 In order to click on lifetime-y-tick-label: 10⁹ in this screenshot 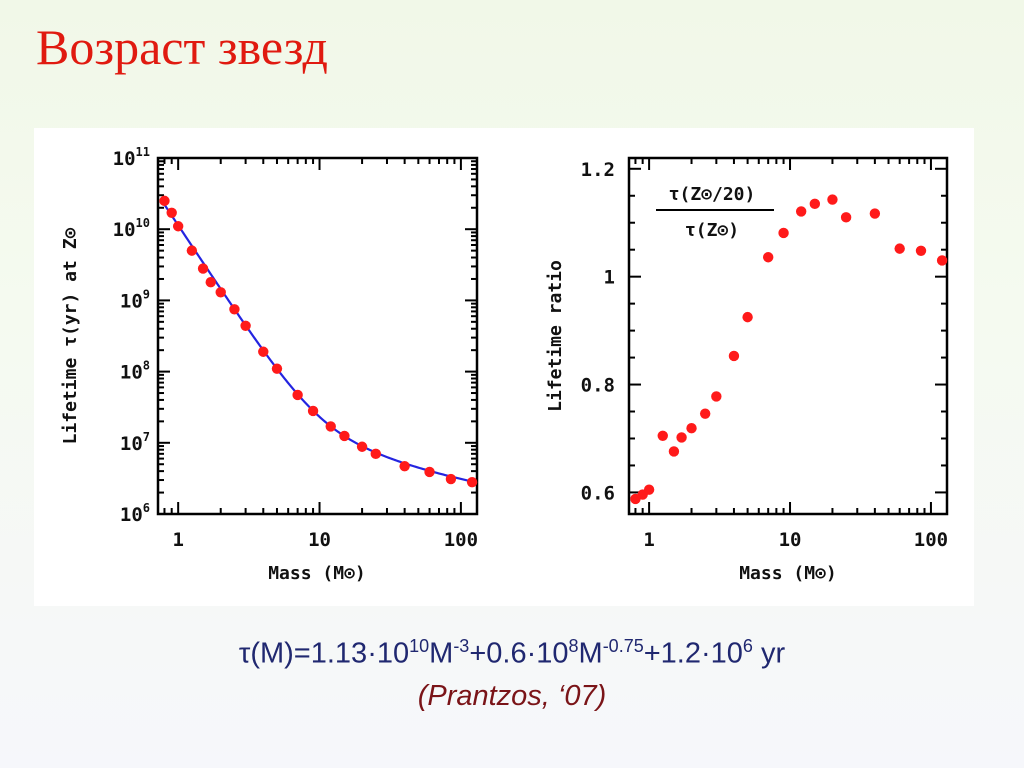, I will do `click(135, 299)`.